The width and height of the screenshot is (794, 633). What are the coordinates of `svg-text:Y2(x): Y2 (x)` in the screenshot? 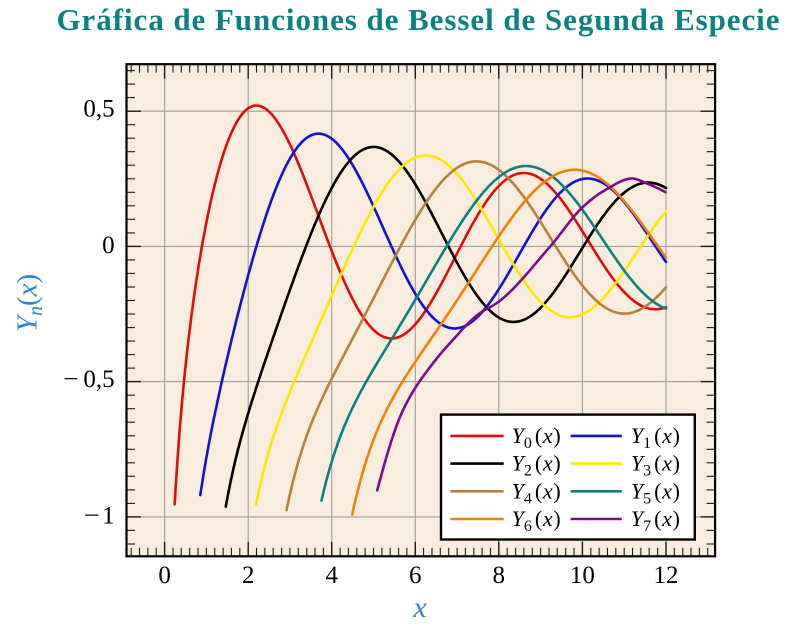 It's located at (536, 465).